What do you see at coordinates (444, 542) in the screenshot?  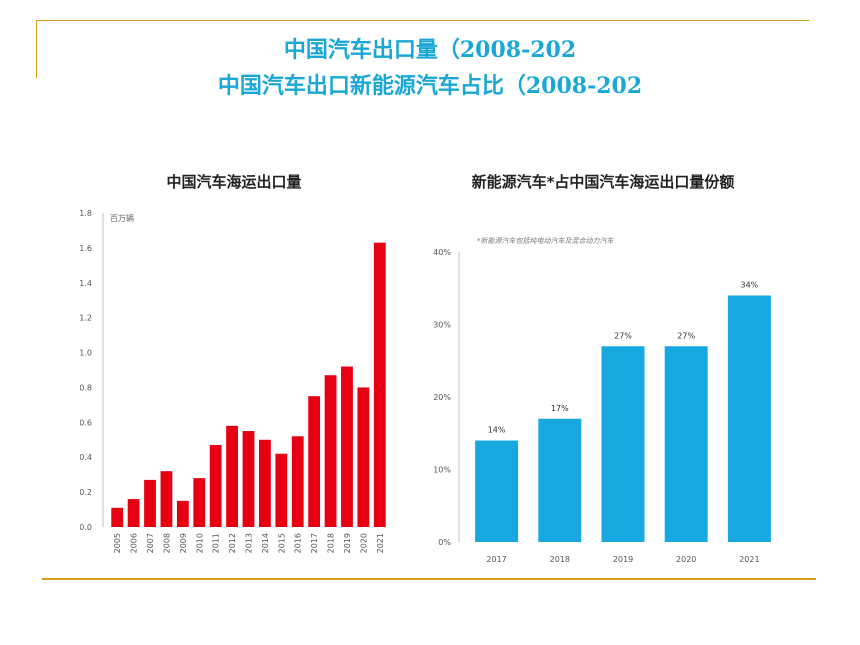 I see `y-tick-label: 0%` at bounding box center [444, 542].